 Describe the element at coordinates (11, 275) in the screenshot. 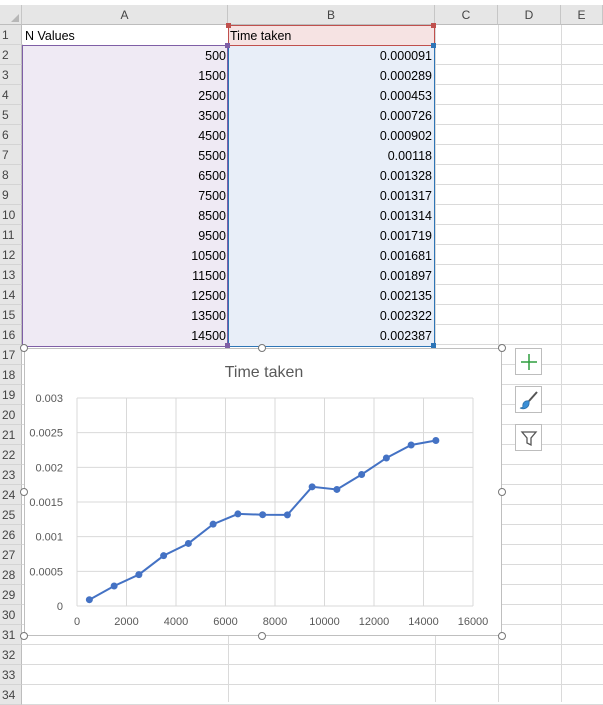

I see `row-header: 13` at that location.